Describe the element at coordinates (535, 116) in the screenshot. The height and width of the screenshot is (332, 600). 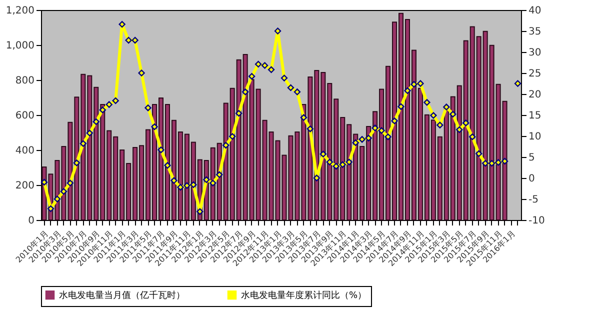
I see `y2-tick-label: 15` at that location.